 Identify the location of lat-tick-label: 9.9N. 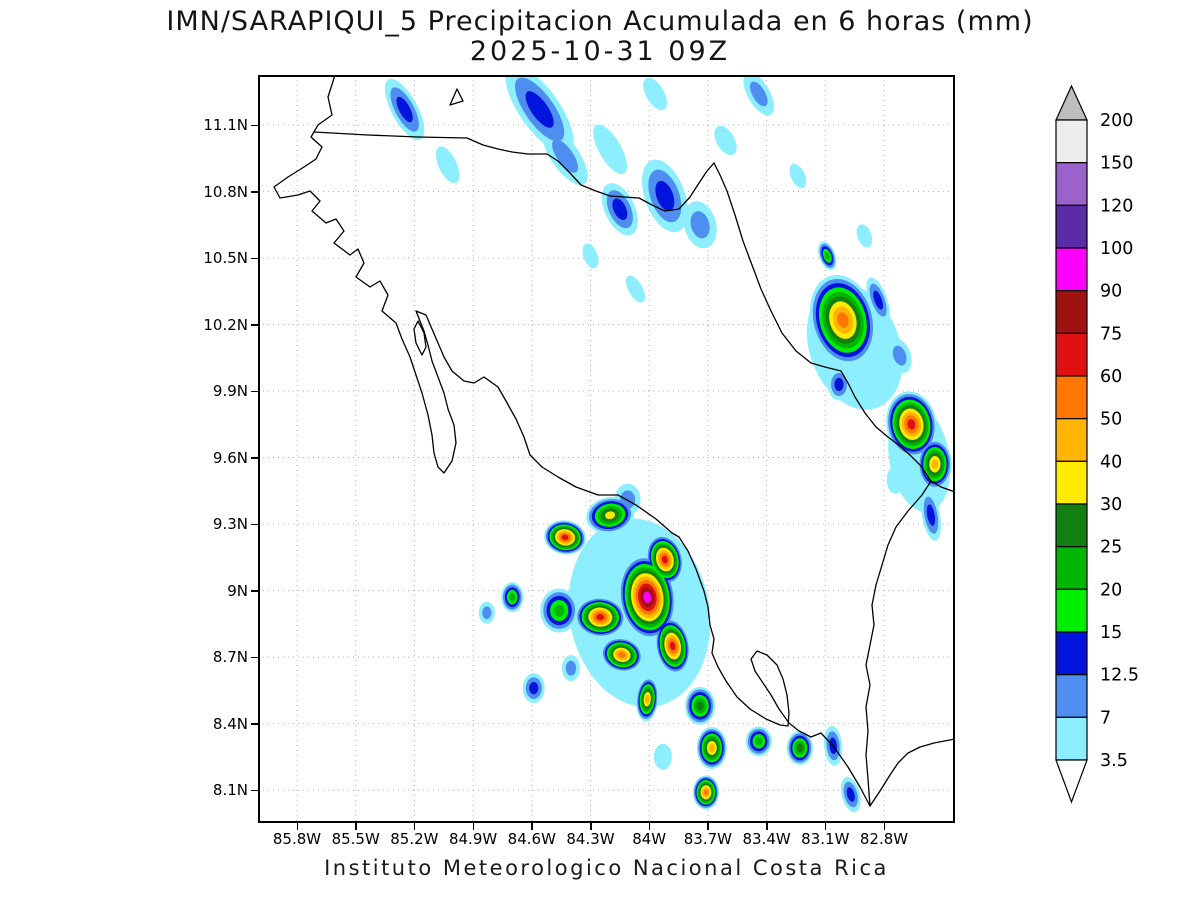
(230, 391).